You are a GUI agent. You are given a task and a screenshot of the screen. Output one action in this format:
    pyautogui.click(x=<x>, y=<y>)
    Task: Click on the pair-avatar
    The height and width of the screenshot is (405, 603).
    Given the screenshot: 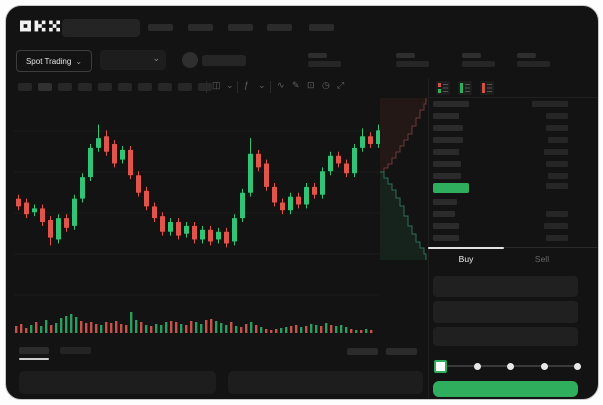 What is the action you would take?
    pyautogui.click(x=190, y=60)
    